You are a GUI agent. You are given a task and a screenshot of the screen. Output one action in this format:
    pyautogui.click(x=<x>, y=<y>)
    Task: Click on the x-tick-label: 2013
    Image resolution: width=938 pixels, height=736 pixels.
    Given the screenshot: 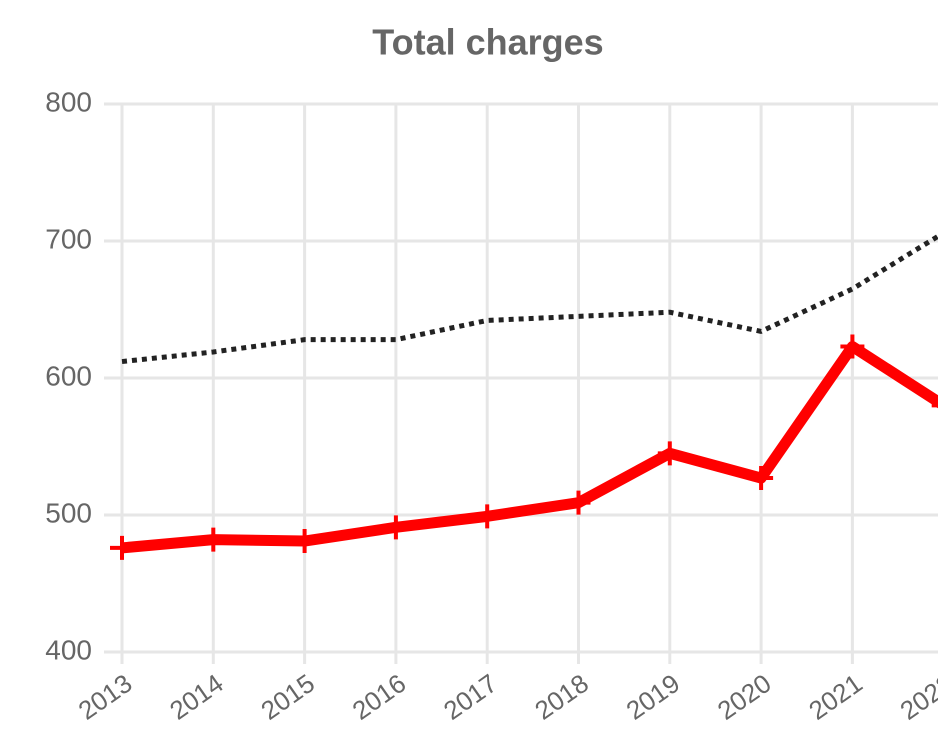 What is the action you would take?
    pyautogui.click(x=105, y=697)
    